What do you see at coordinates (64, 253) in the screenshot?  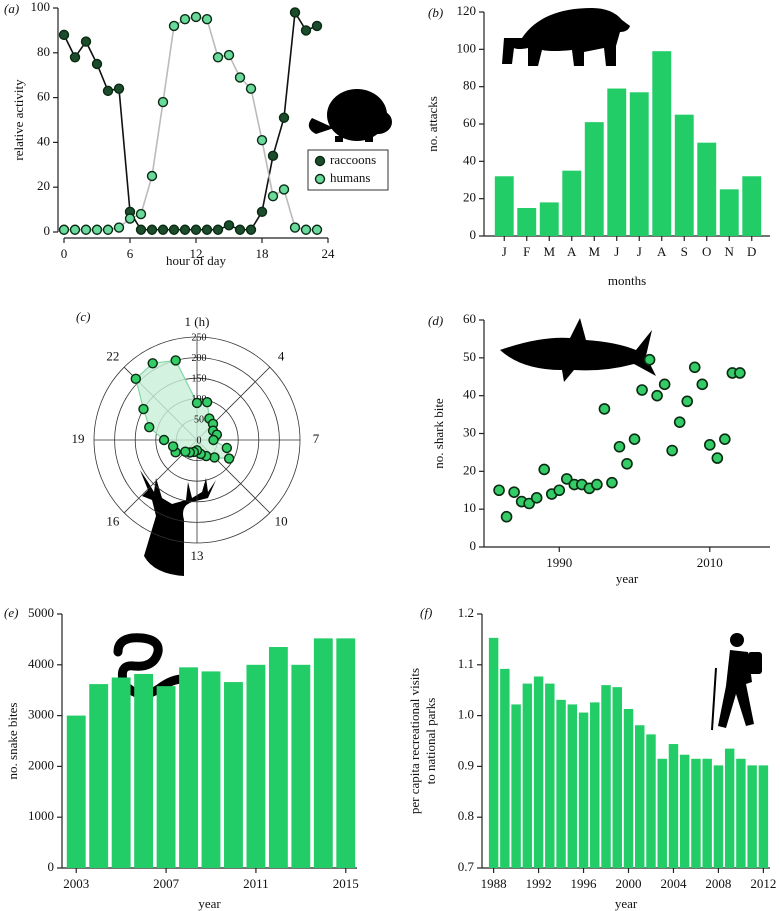 I see `x-tick-label: 0` at bounding box center [64, 253].